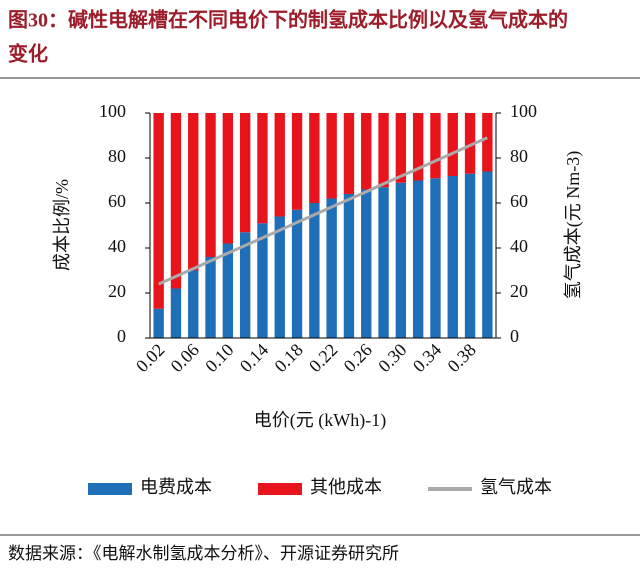 The height and width of the screenshot is (582, 640). What do you see at coordinates (323, 358) in the screenshot?
I see `x-tick-label: 0.22` at bounding box center [323, 358].